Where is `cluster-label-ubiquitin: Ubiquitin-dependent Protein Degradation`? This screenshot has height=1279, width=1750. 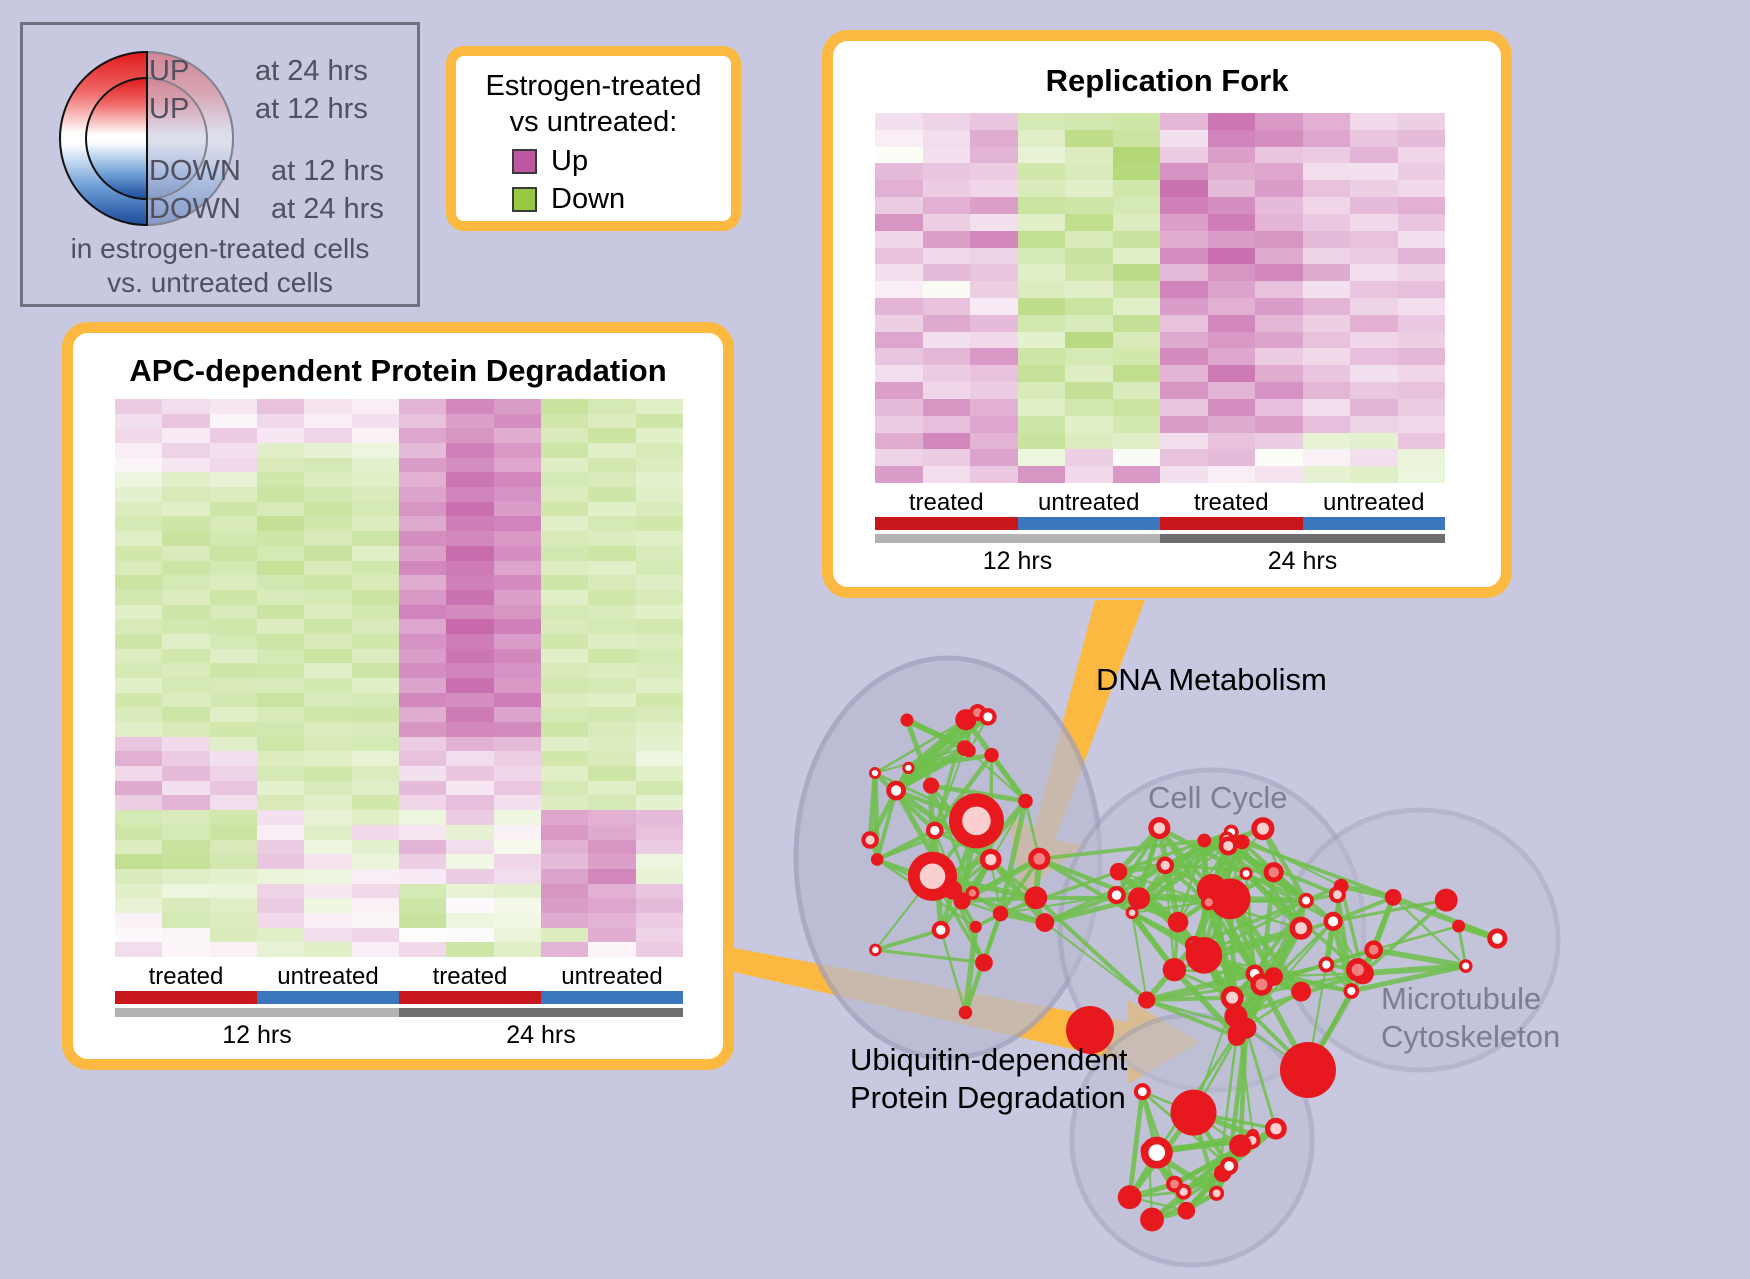
cluster-label-ubiquitin: Ubiquitin-dependent Protein Degradation is located at coordinates (989, 1078).